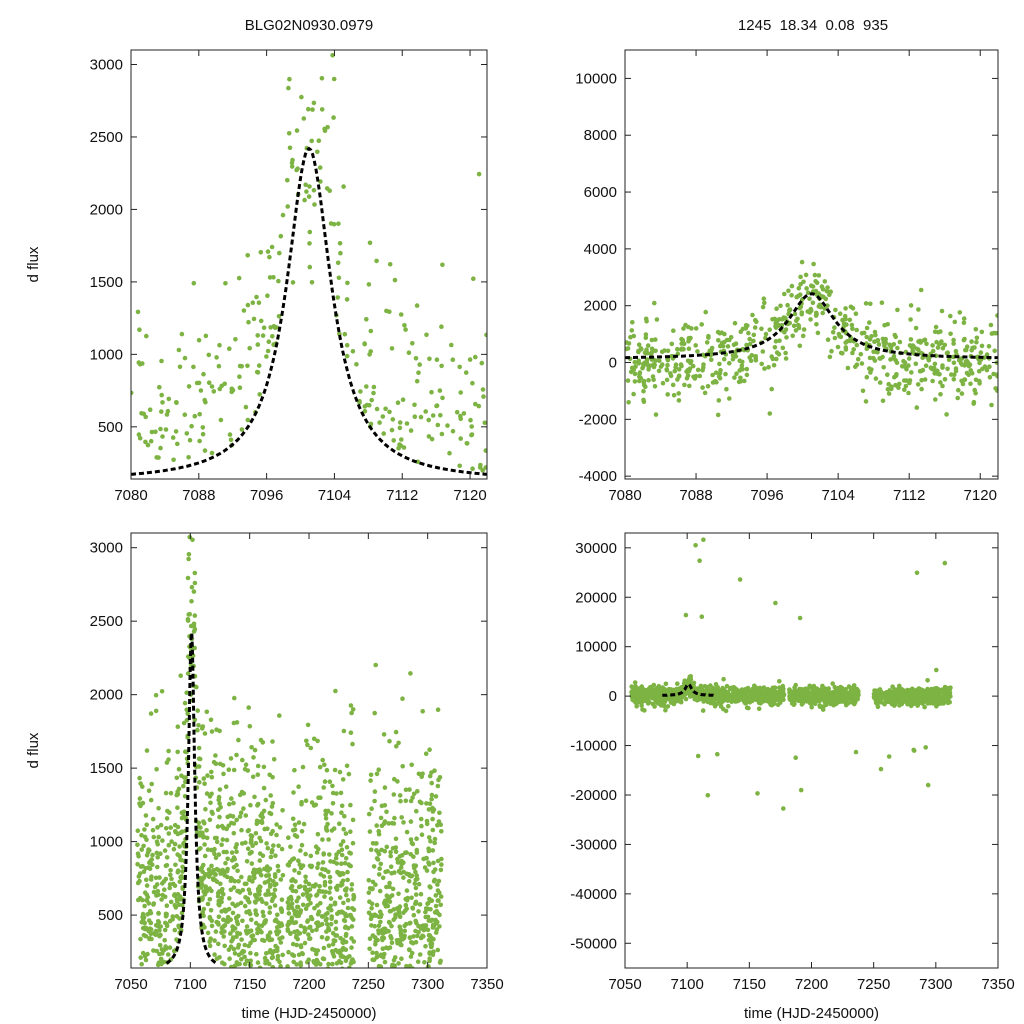 This screenshot has height=1024, width=1024. What do you see at coordinates (596, 597) in the screenshot?
I see `y-tick-label: 20000` at bounding box center [596, 597].